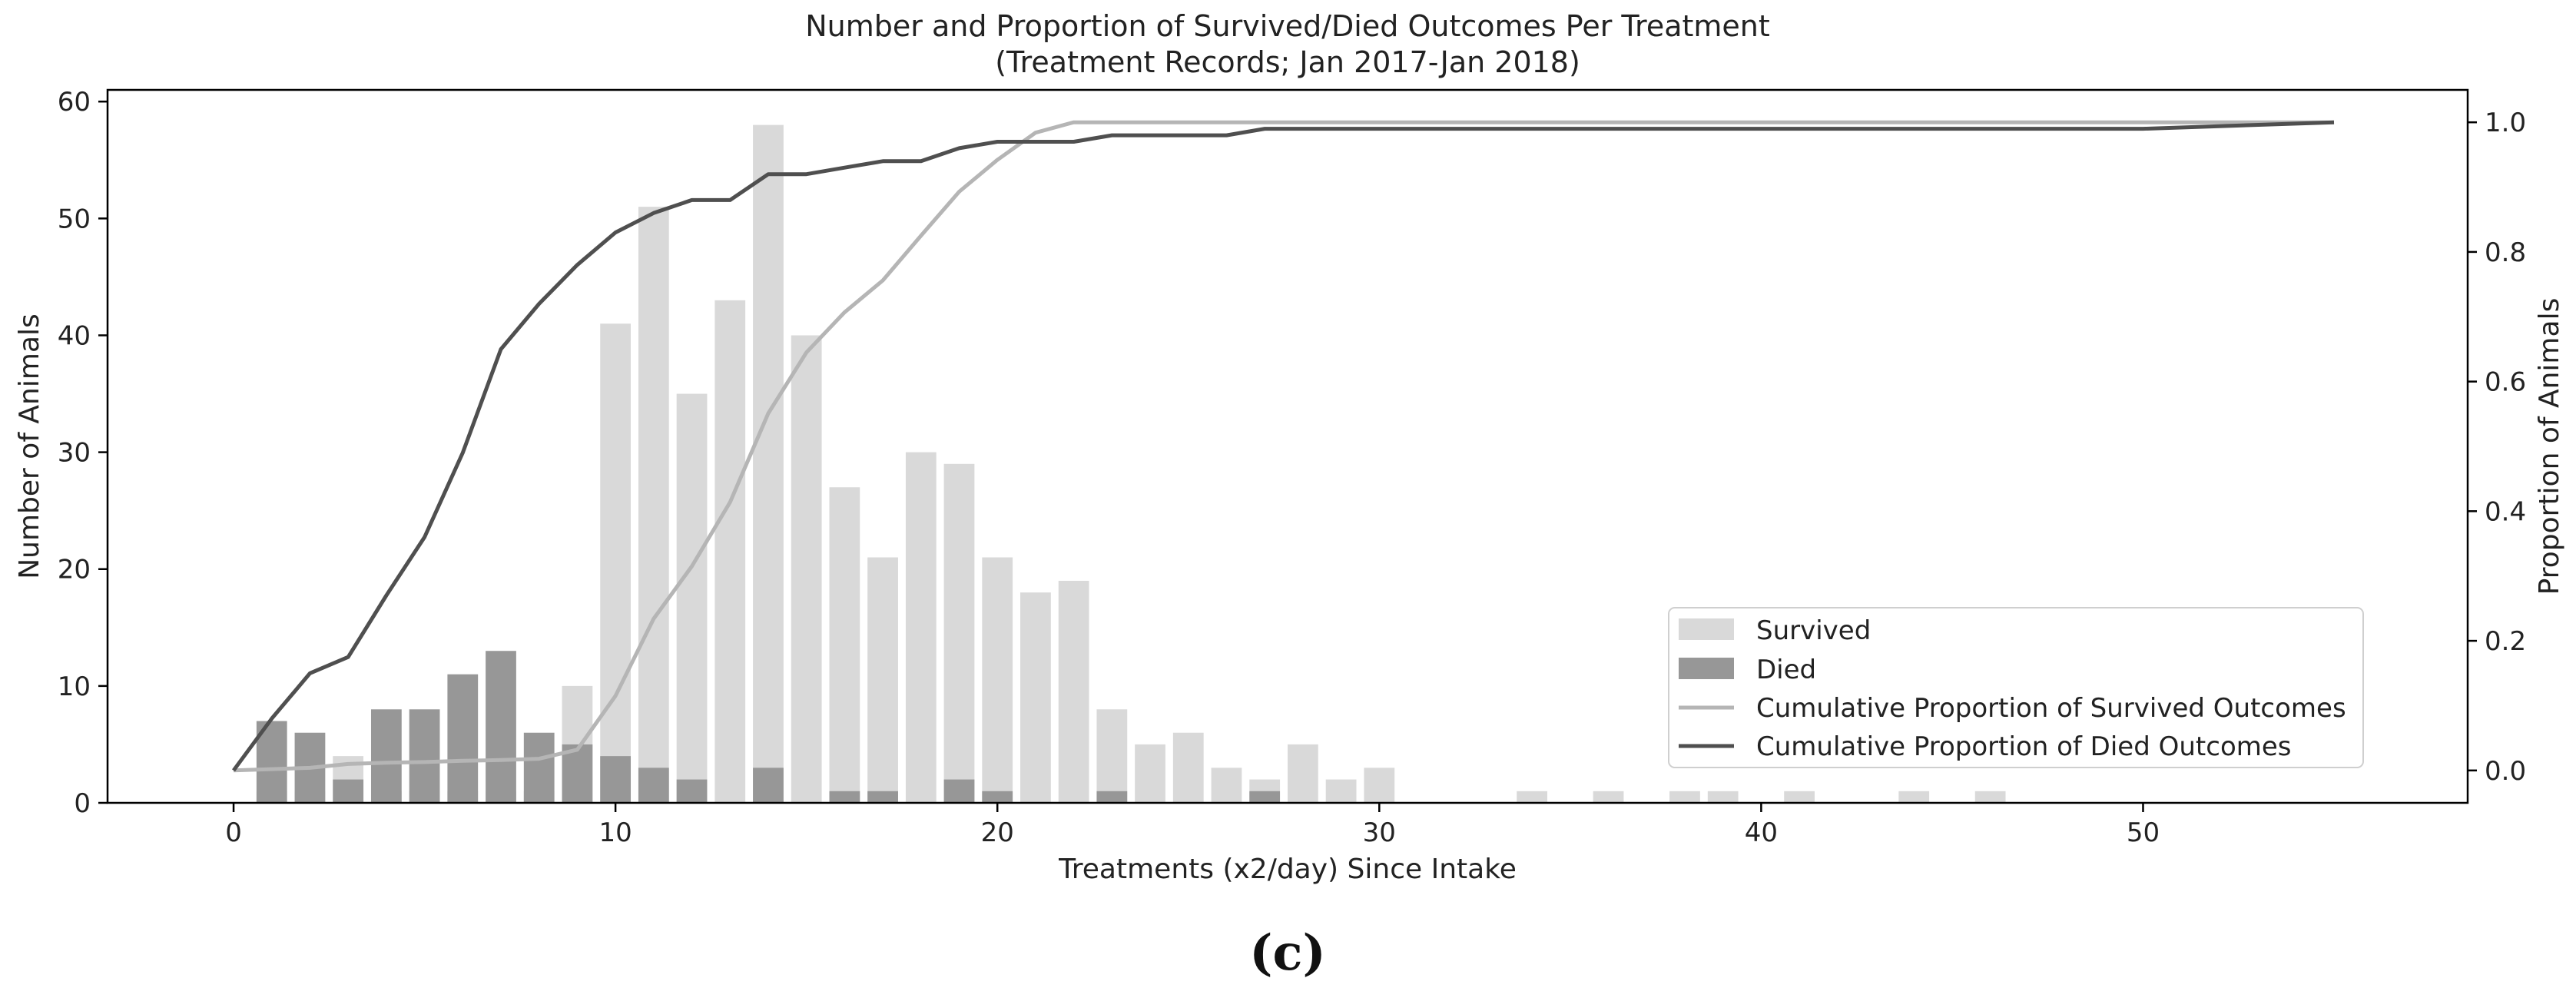  Describe the element at coordinates (1287, 953) in the screenshot. I see `figure-caption: (c)` at that location.